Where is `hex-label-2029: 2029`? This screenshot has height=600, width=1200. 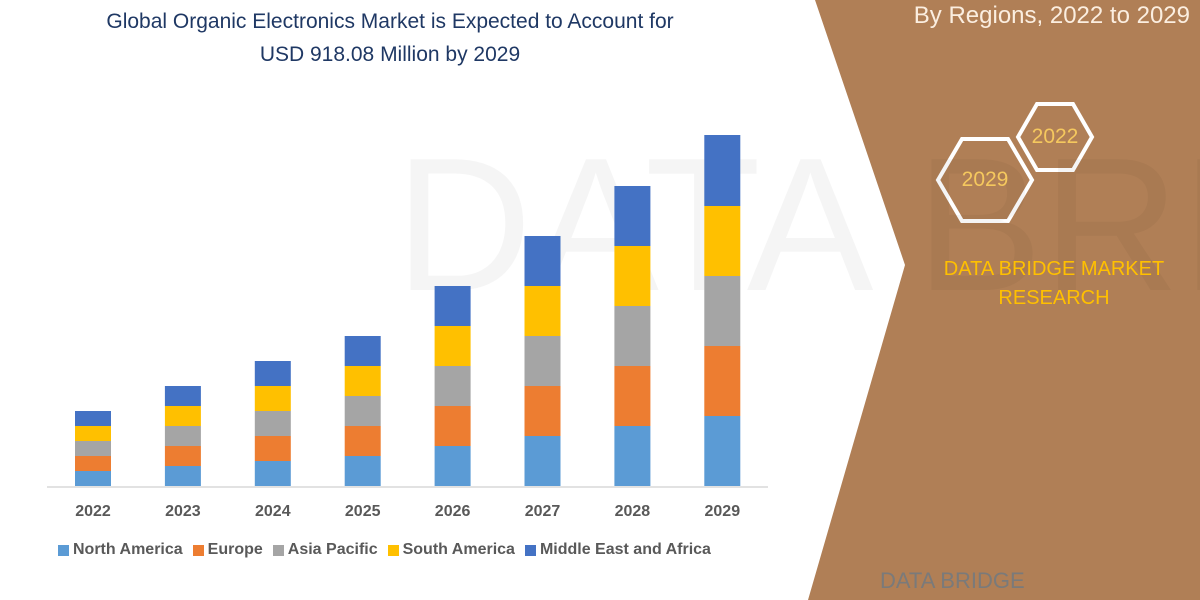 hex-label-2029: 2029 is located at coordinates (985, 179).